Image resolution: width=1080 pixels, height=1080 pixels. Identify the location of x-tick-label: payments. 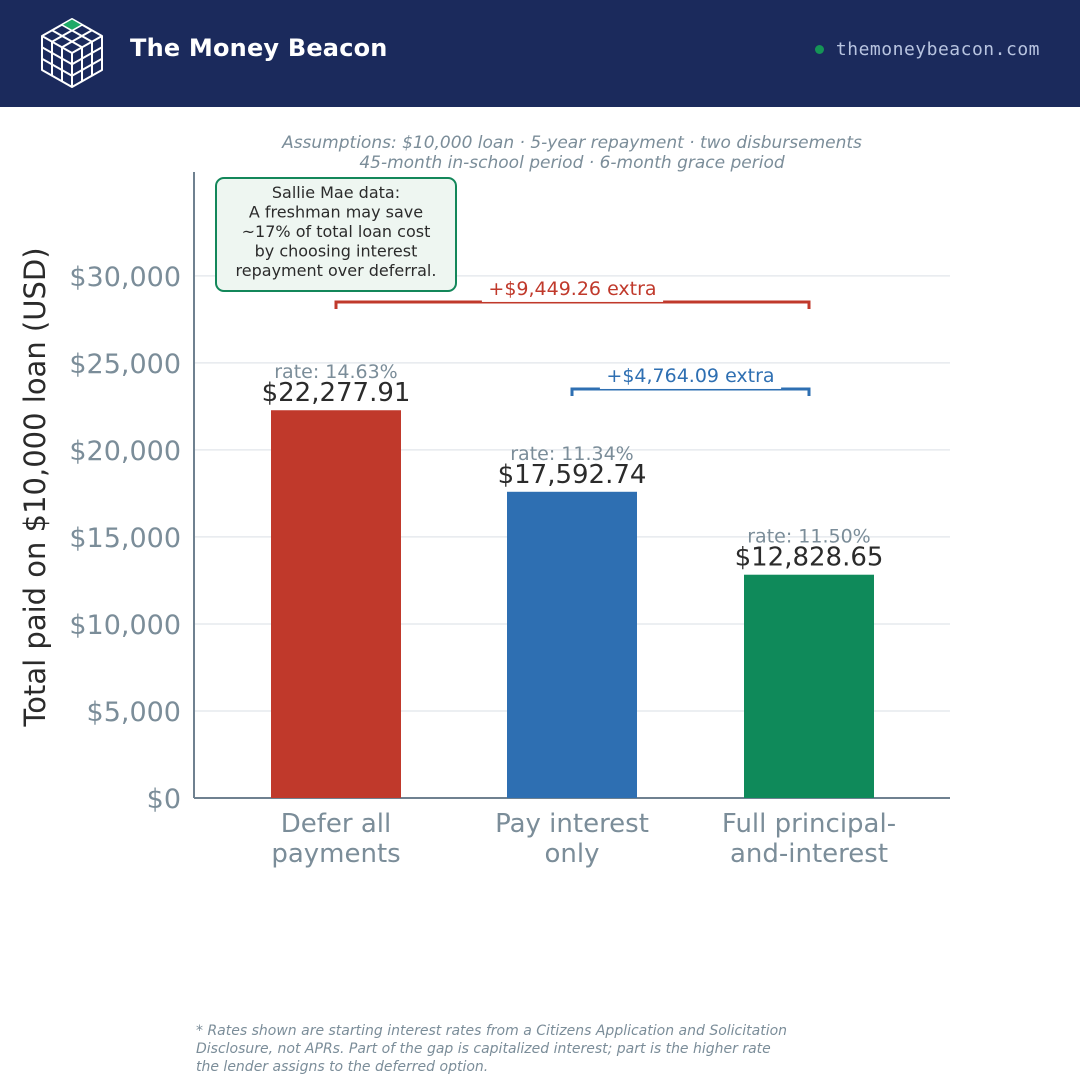
(335, 854).